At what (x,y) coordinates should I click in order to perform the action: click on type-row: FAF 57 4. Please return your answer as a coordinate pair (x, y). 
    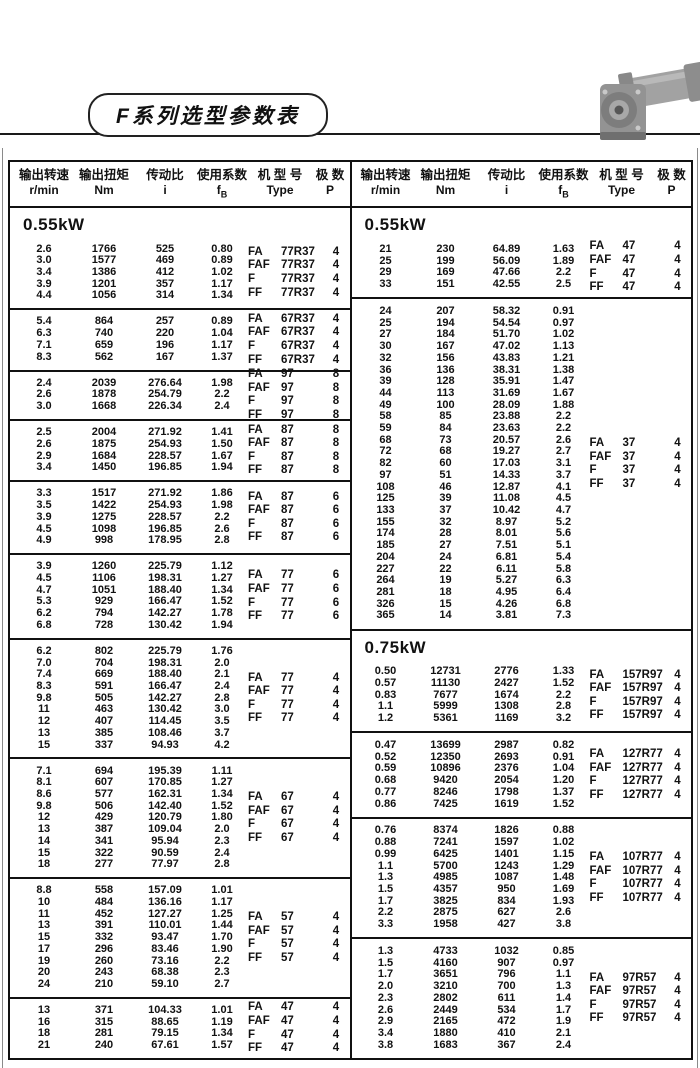
    Looking at the image, I should click on (297, 931).